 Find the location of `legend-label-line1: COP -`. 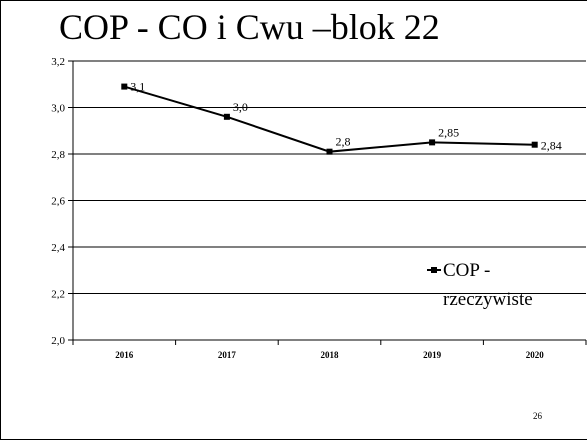

legend-label-line1: COP - is located at coordinates (466, 270).